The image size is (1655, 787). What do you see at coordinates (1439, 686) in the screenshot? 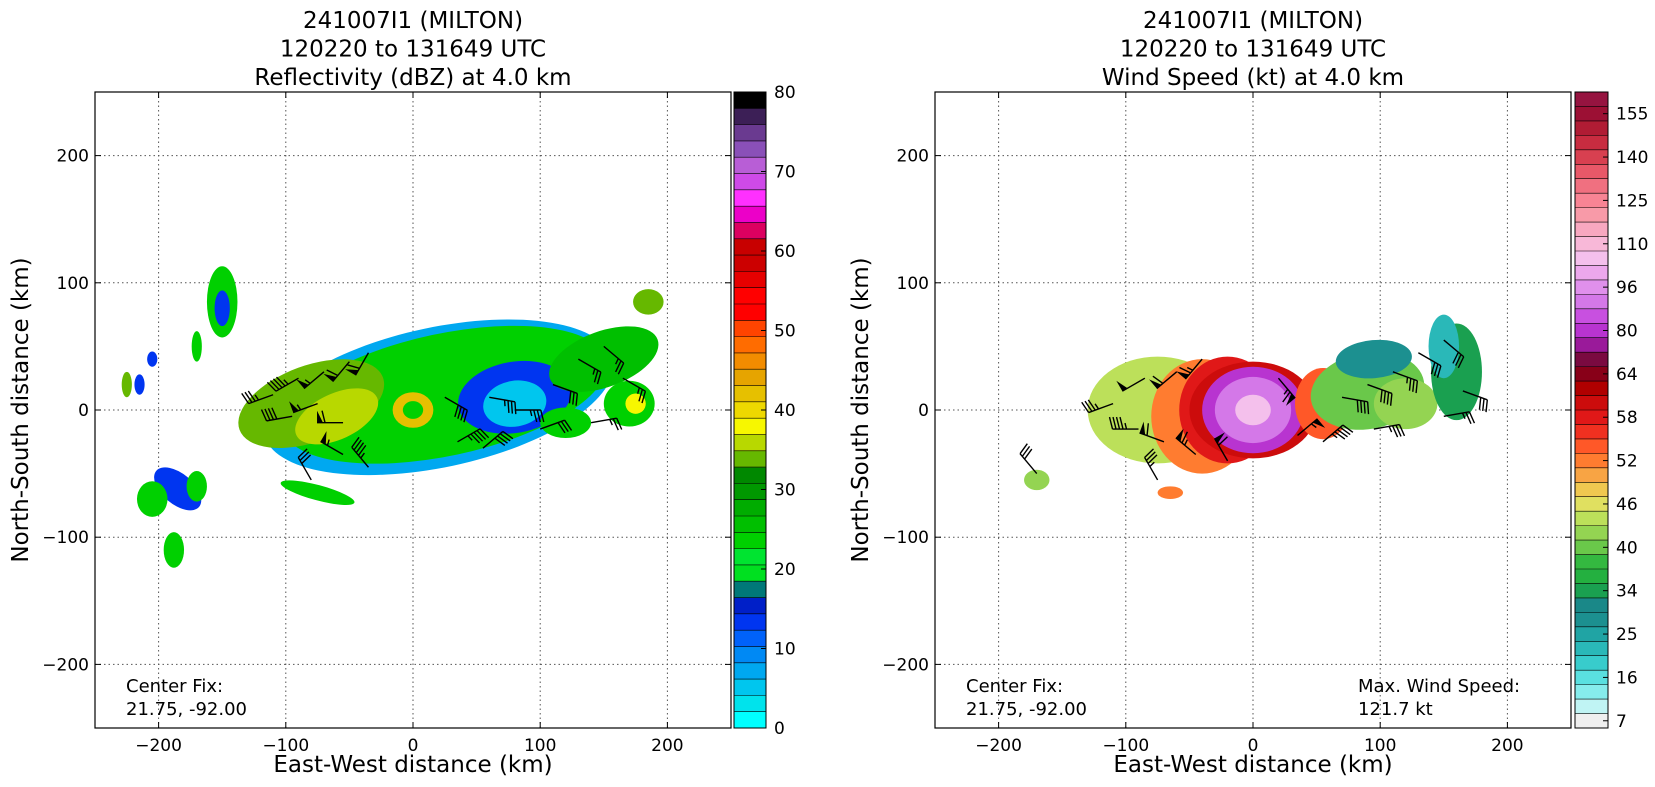
I see `annotation-text: Max. Wind Speed:` at bounding box center [1439, 686].